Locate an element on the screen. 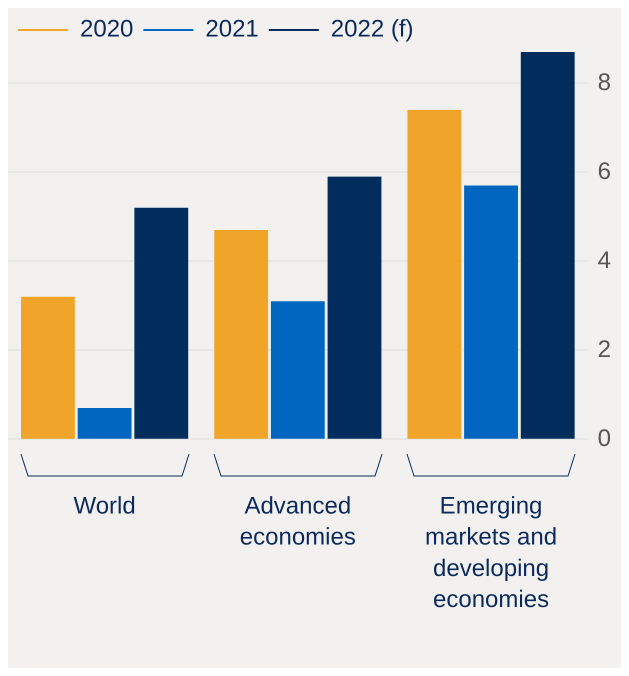 The height and width of the screenshot is (676, 629). y-tick-label: 8 is located at coordinates (605, 82).